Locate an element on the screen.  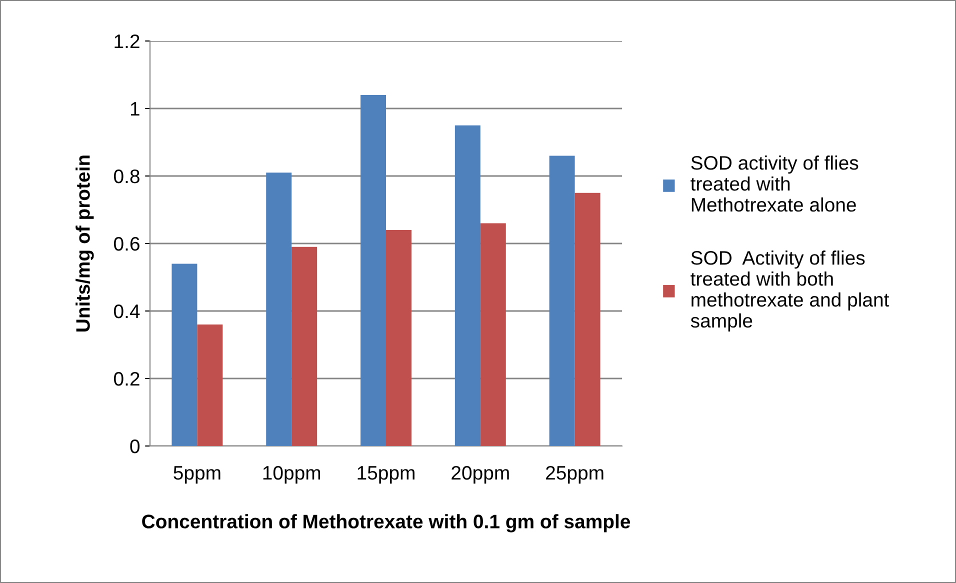
legend-label: SOD Activity of flies treated with both methotrexate and plant sample is located at coordinates (790, 291).